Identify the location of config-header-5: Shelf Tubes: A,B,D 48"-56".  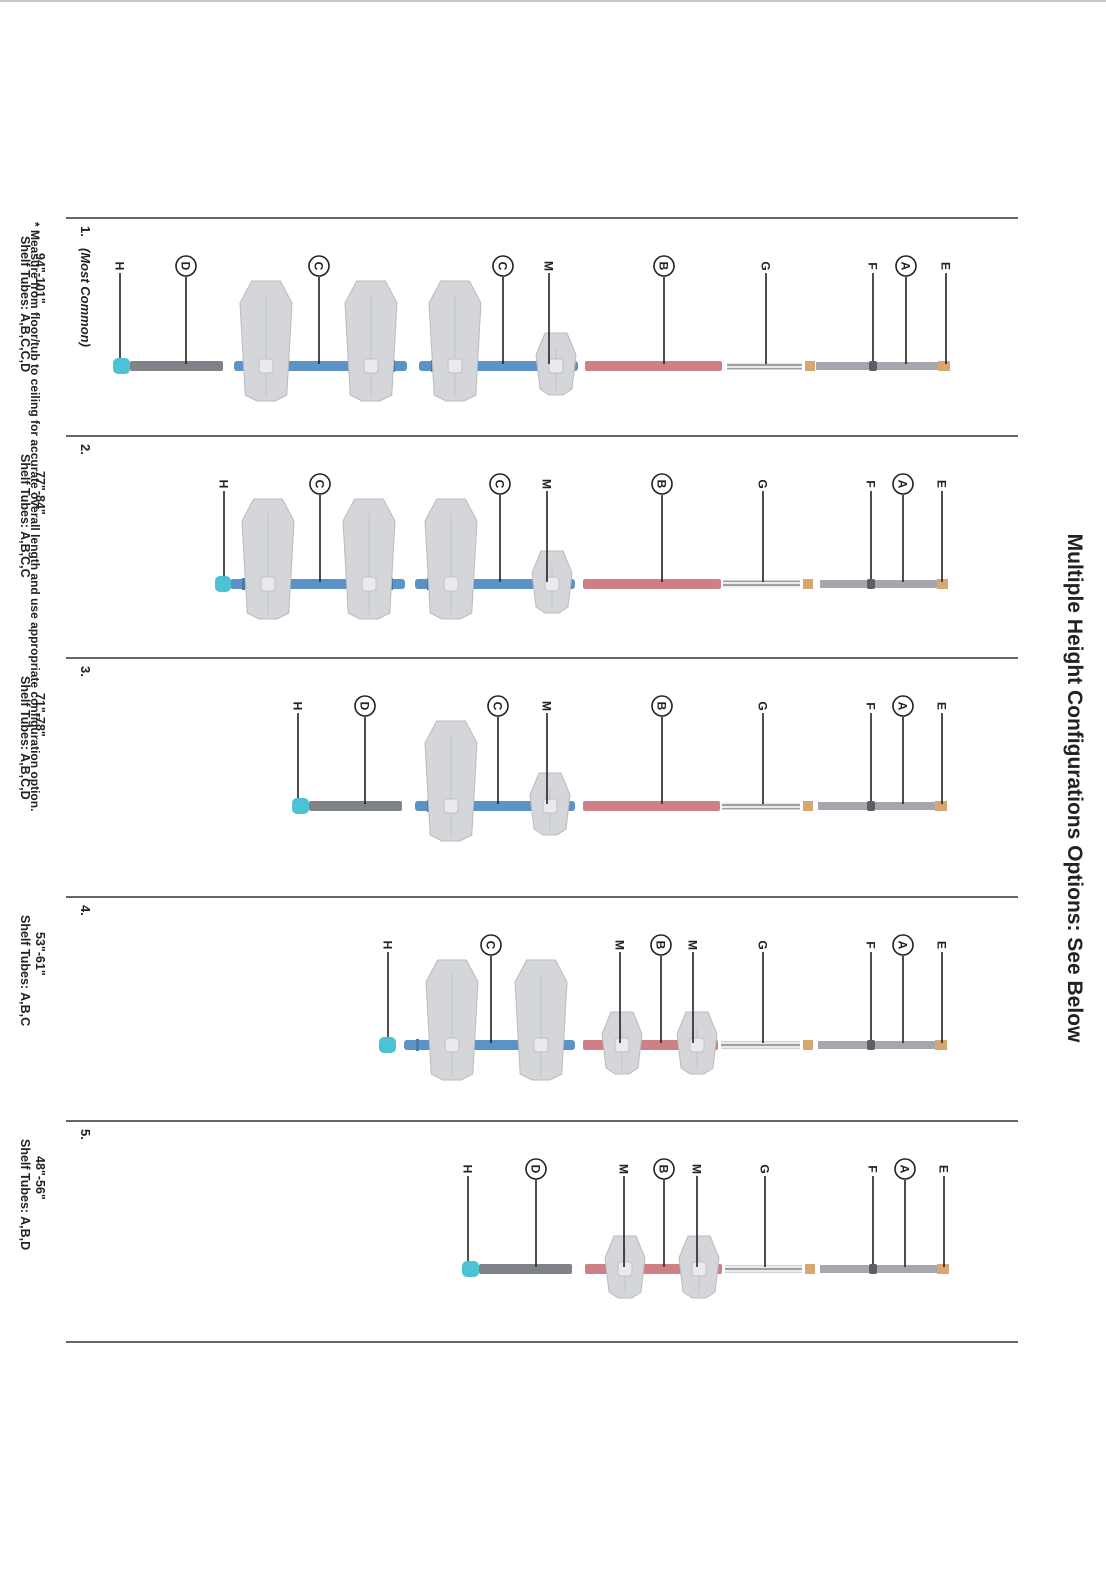
(32, 1194).